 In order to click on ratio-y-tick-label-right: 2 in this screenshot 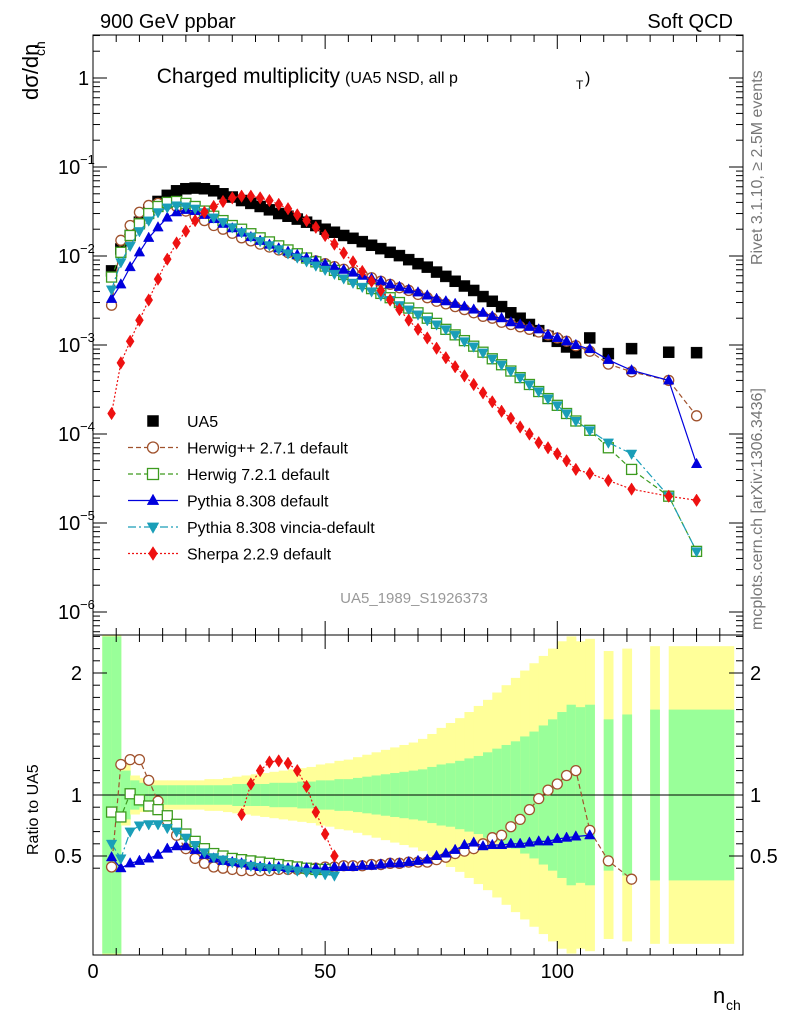, I will do `click(755, 674)`.